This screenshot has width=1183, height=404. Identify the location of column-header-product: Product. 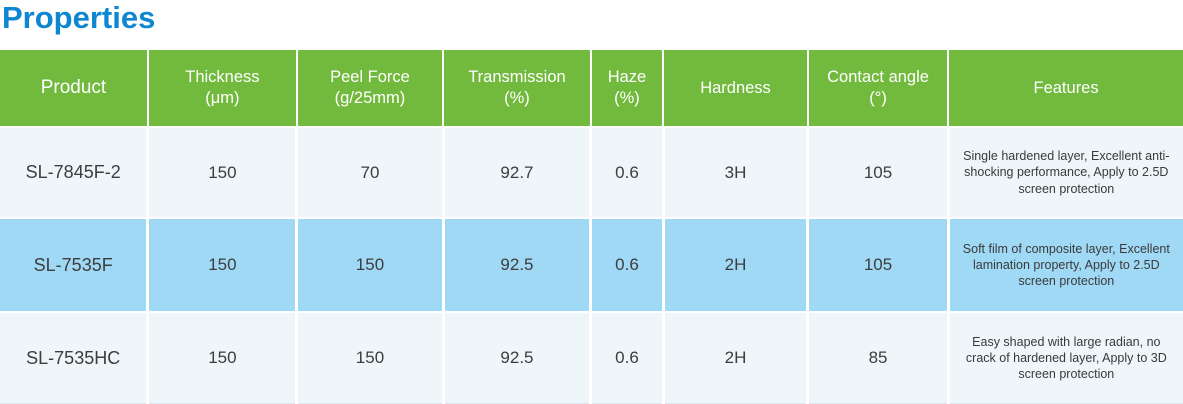
(74, 89).